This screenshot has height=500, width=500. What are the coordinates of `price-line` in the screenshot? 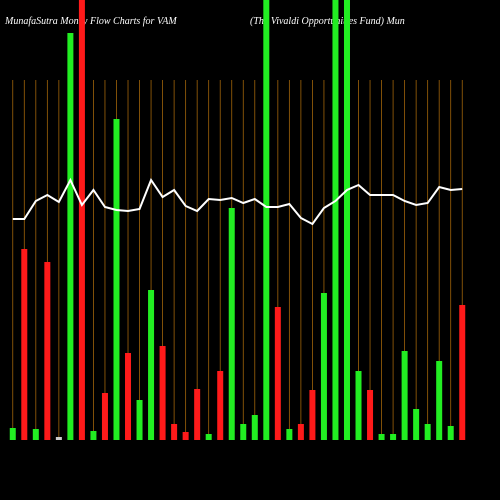 It's located at (237, 201).